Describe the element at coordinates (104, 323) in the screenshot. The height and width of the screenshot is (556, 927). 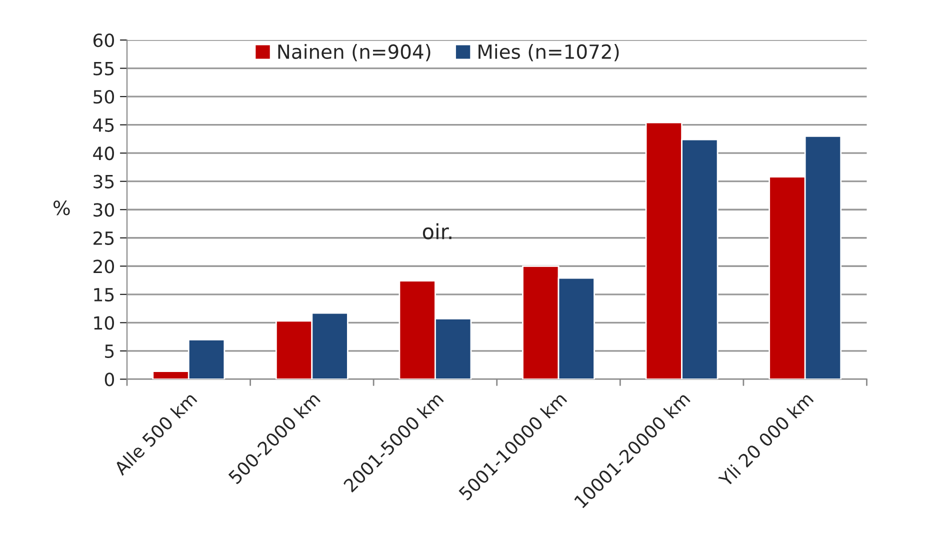
I see `y-tick-label: 10` at that location.